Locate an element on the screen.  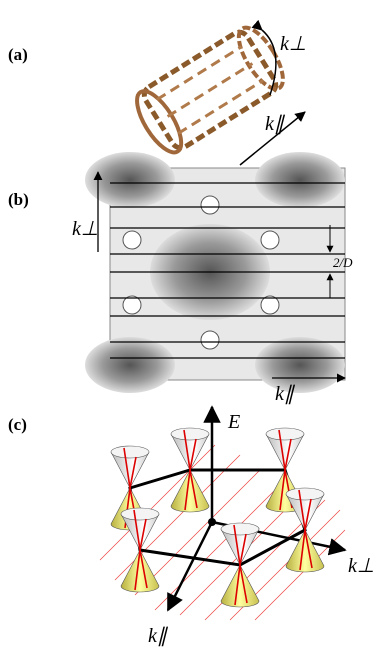
nanotube is located at coordinates (210, 90).